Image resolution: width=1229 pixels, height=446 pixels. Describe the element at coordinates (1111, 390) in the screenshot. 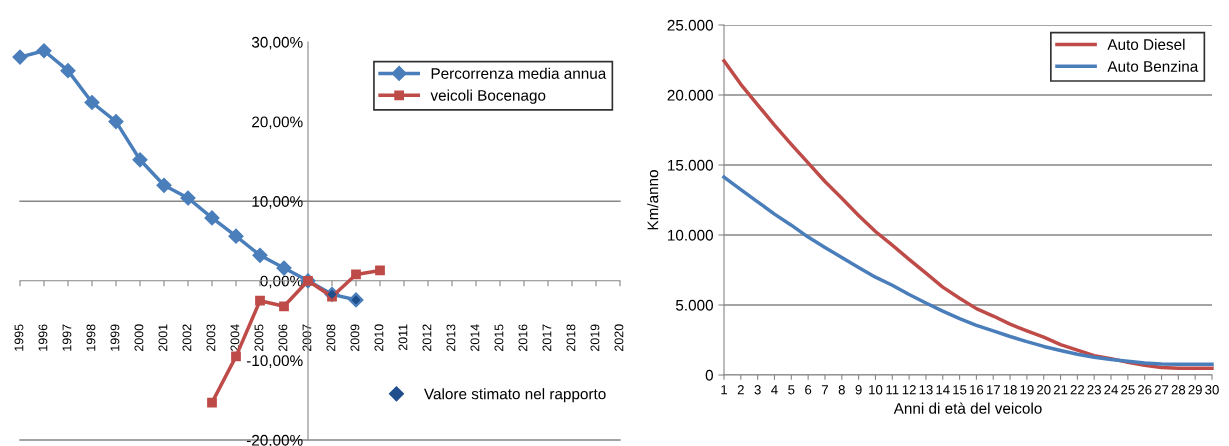

I see `x-tick-label: 24` at that location.